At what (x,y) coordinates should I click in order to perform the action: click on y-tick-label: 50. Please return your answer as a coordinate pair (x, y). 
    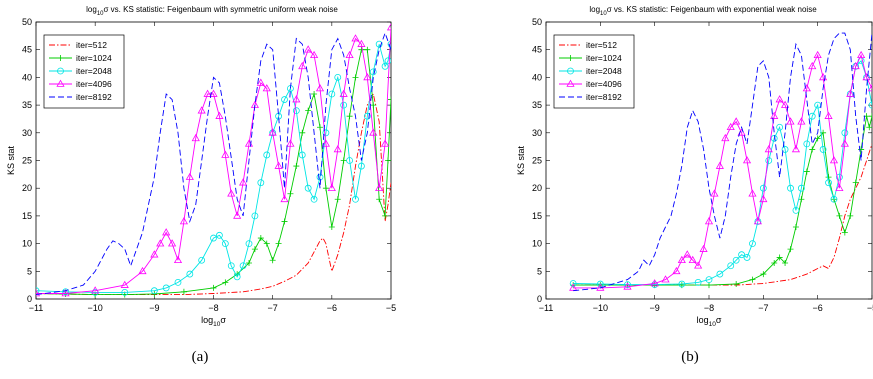
    Looking at the image, I should click on (537, 22).